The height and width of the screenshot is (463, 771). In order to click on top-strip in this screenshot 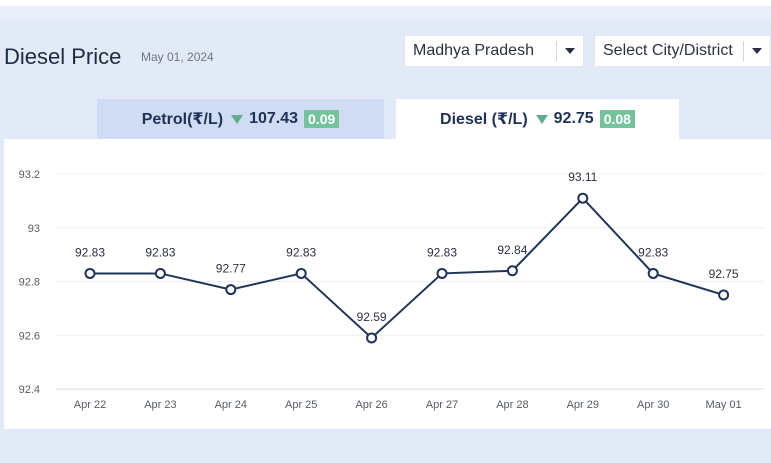, I will do `click(385, 3)`.